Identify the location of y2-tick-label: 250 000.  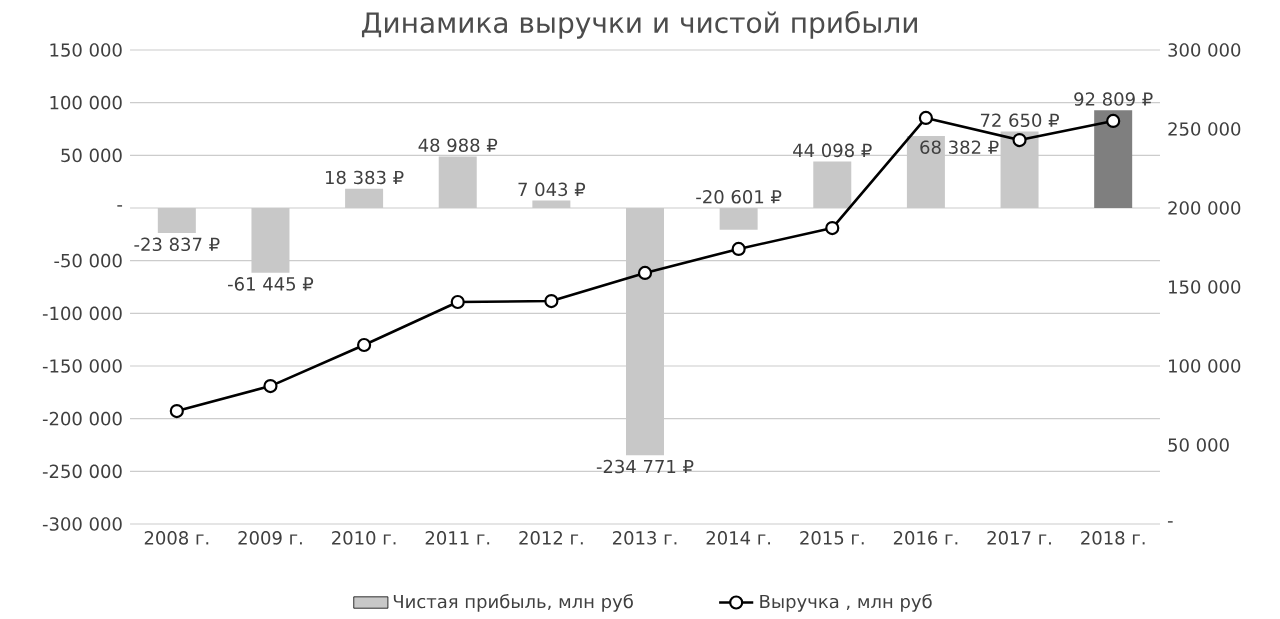
(1204, 129).